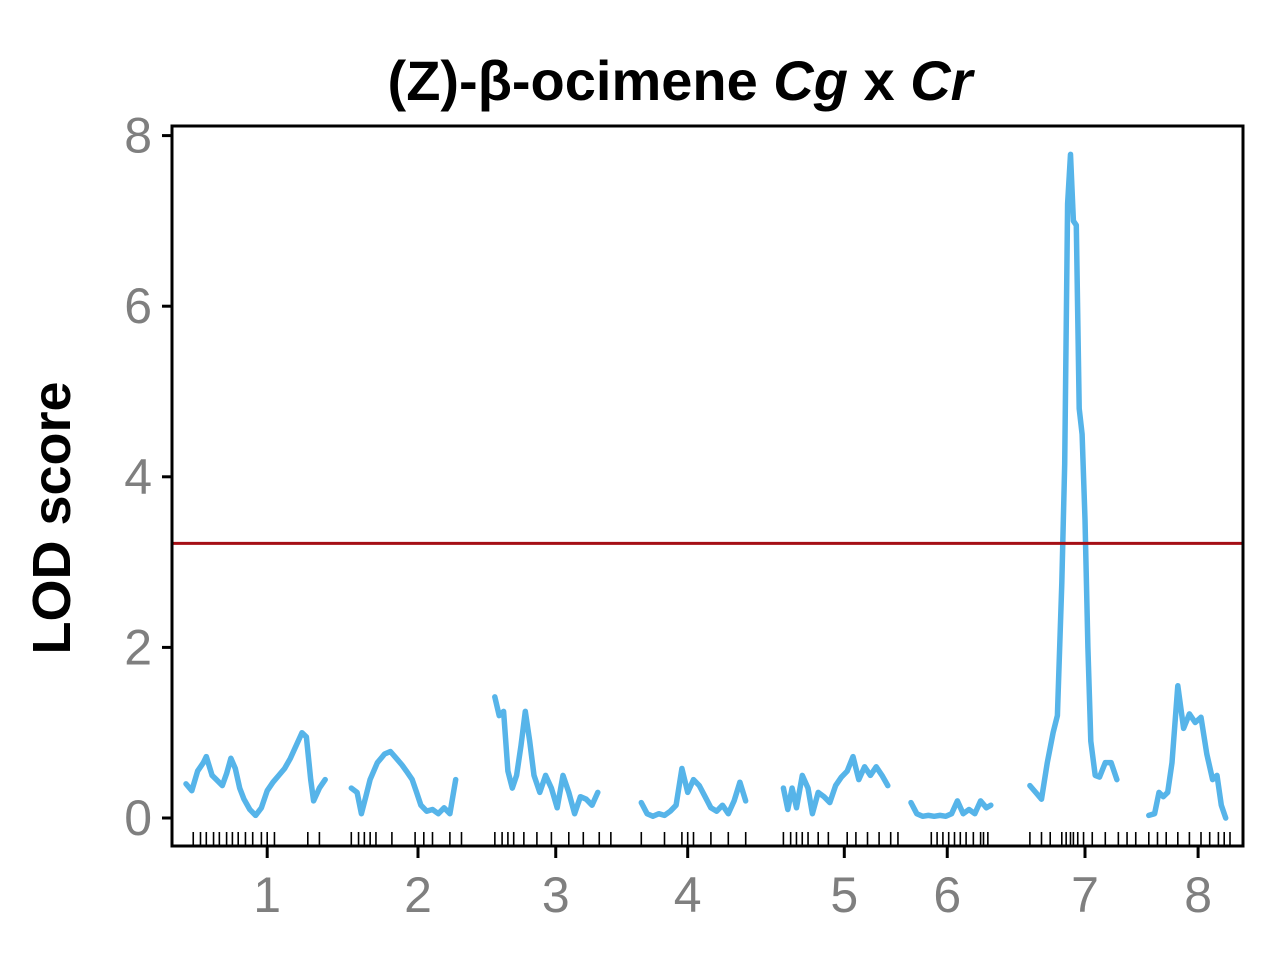 Image resolution: width=1270 pixels, height=958 pixels. What do you see at coordinates (138, 818) in the screenshot?
I see `y-tick-label: 0` at bounding box center [138, 818].